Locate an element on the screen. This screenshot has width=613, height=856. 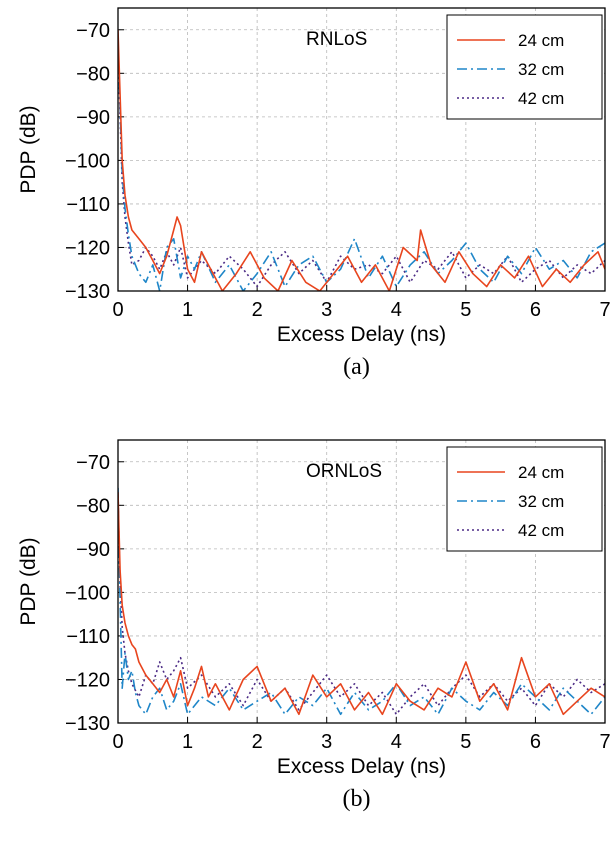
x-tick-label-a: 4 is located at coordinates (396, 310).